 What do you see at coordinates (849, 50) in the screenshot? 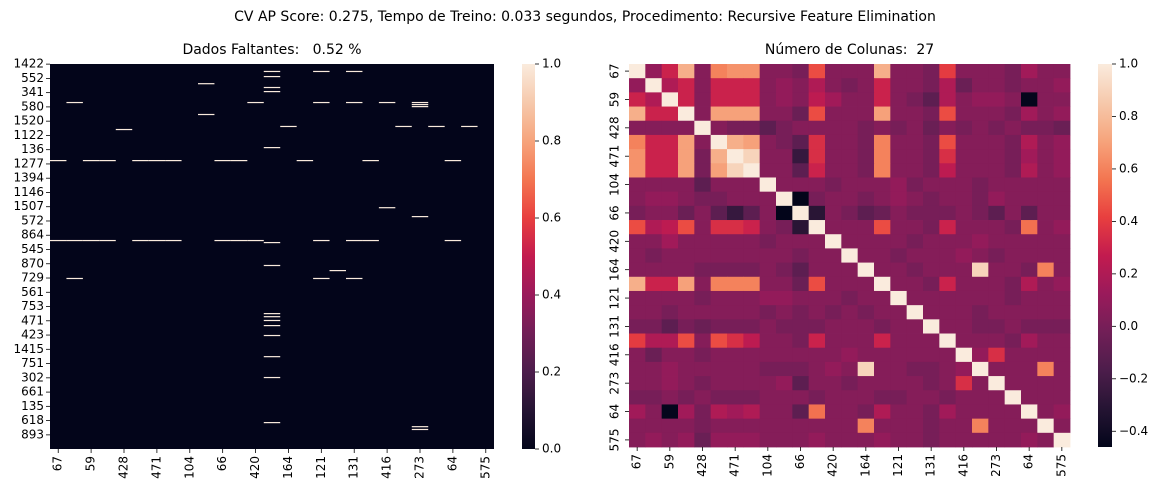
I see `subplot-title: Número de Colunas: 27` at bounding box center [849, 50].